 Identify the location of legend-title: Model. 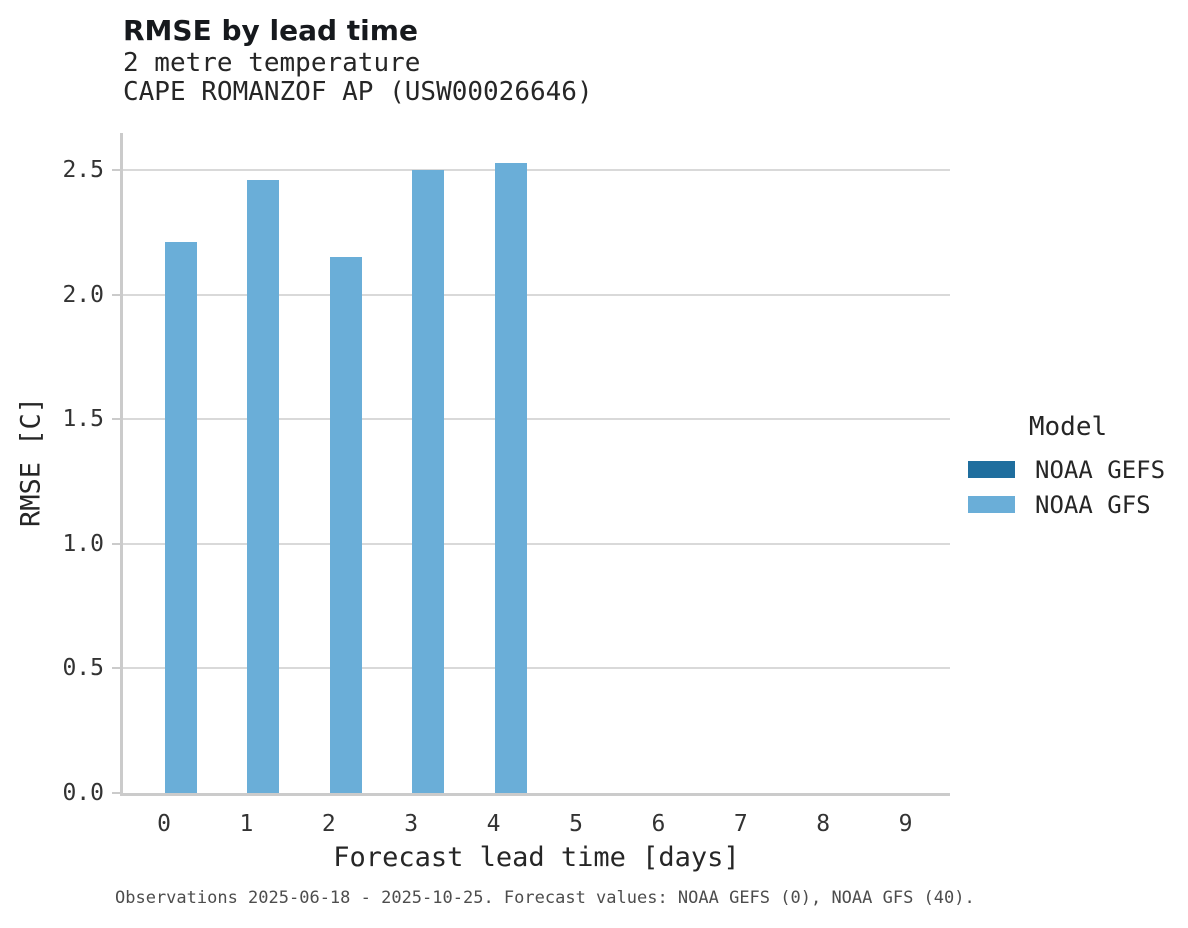
(1068, 427).